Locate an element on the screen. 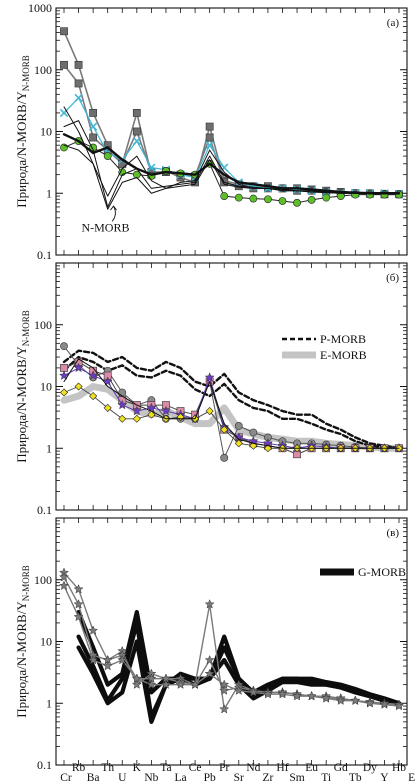 The height and width of the screenshot is (783, 415). x-label-nb: Nb is located at coordinates (151, 777).